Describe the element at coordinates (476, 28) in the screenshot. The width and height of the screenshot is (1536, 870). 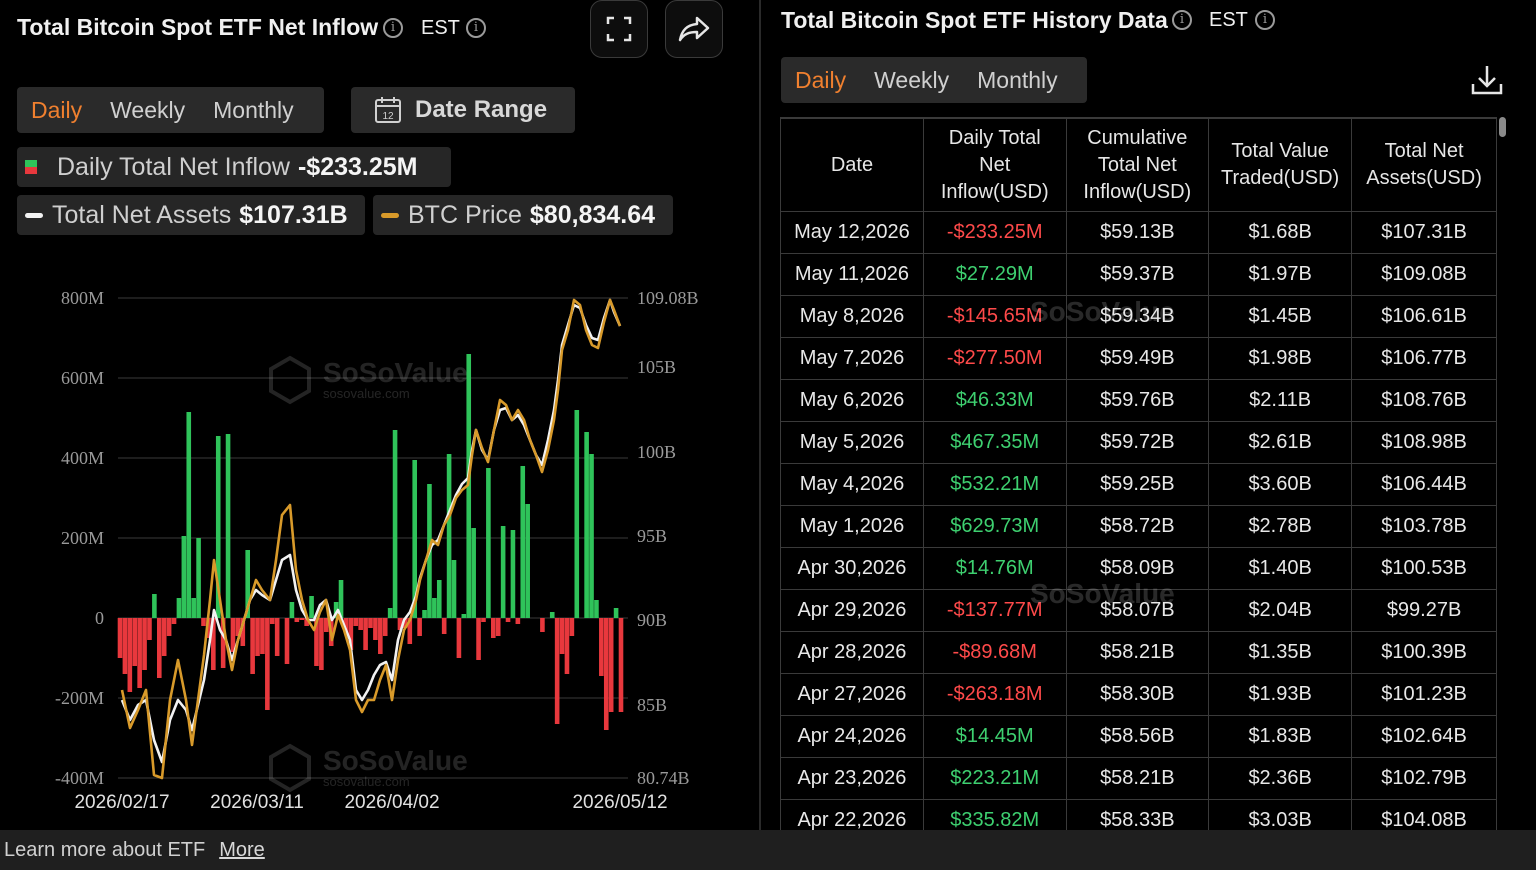
I see `timezone-info-icon: i` at that location.